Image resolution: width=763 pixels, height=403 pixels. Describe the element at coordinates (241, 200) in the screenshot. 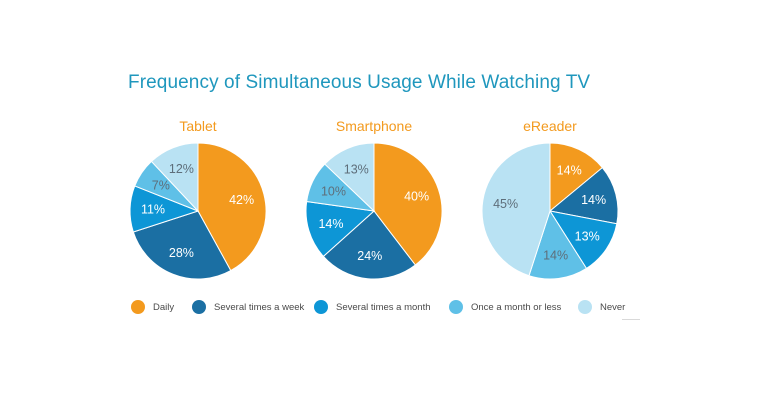

I see `pie-slice-label: 42%` at that location.